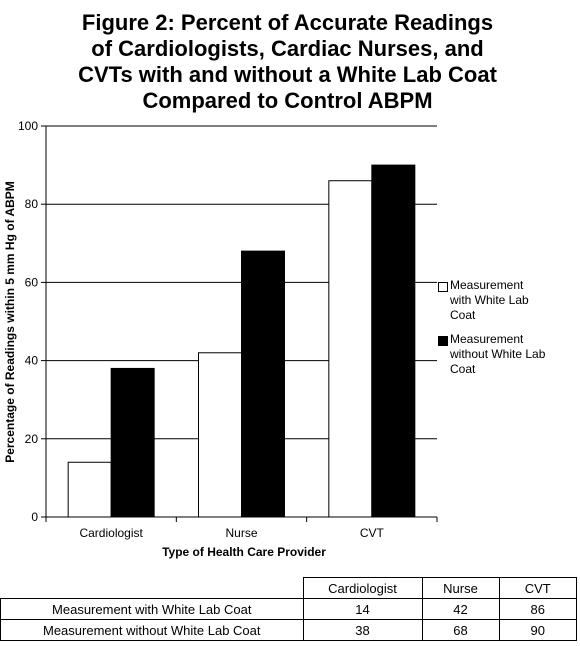  Describe the element at coordinates (362, 609) in the screenshot. I see `table-cell: 14` at that location.